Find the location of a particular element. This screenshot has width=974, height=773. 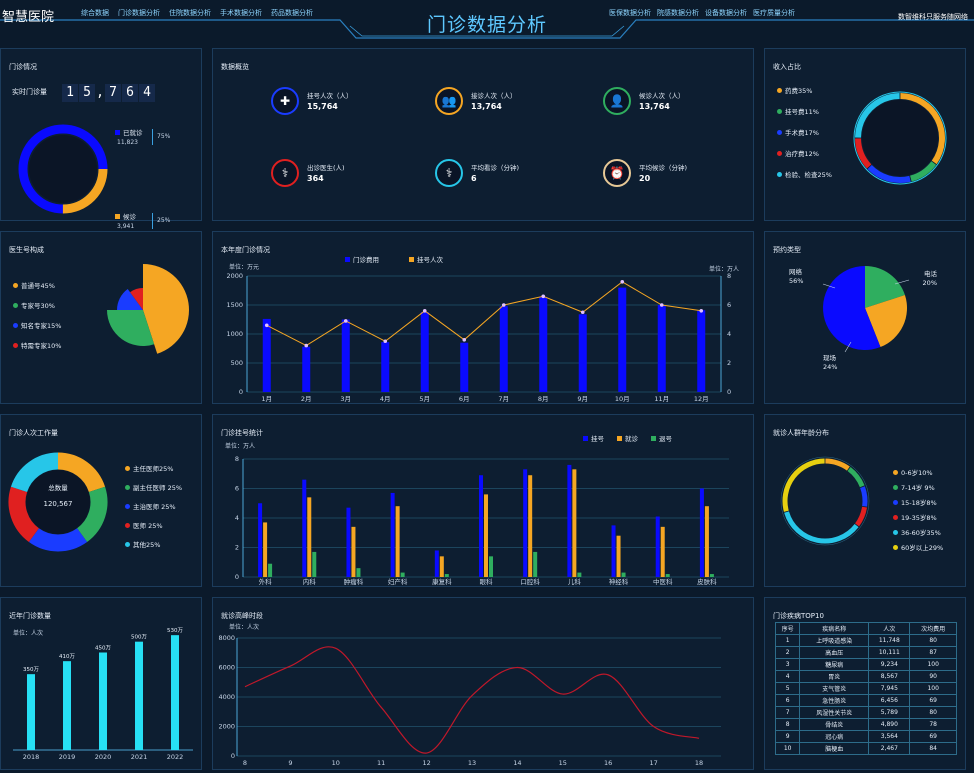

donut-segment-waiting is located at coordinates (63, 169).